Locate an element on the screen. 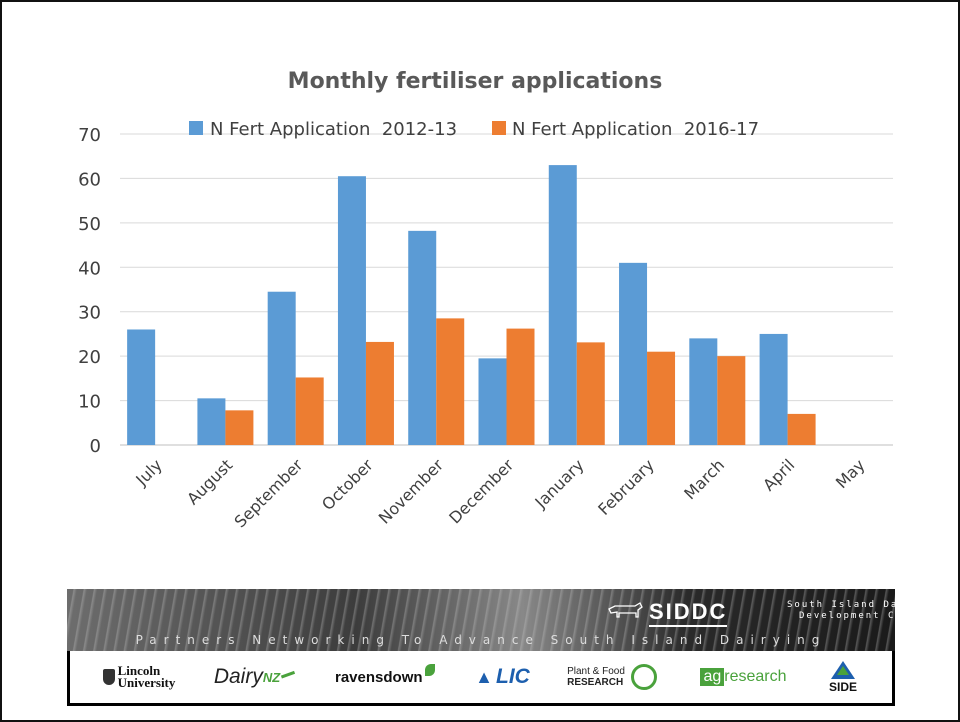 The image size is (960, 722). dairynz-main: Dairy is located at coordinates (238, 676).